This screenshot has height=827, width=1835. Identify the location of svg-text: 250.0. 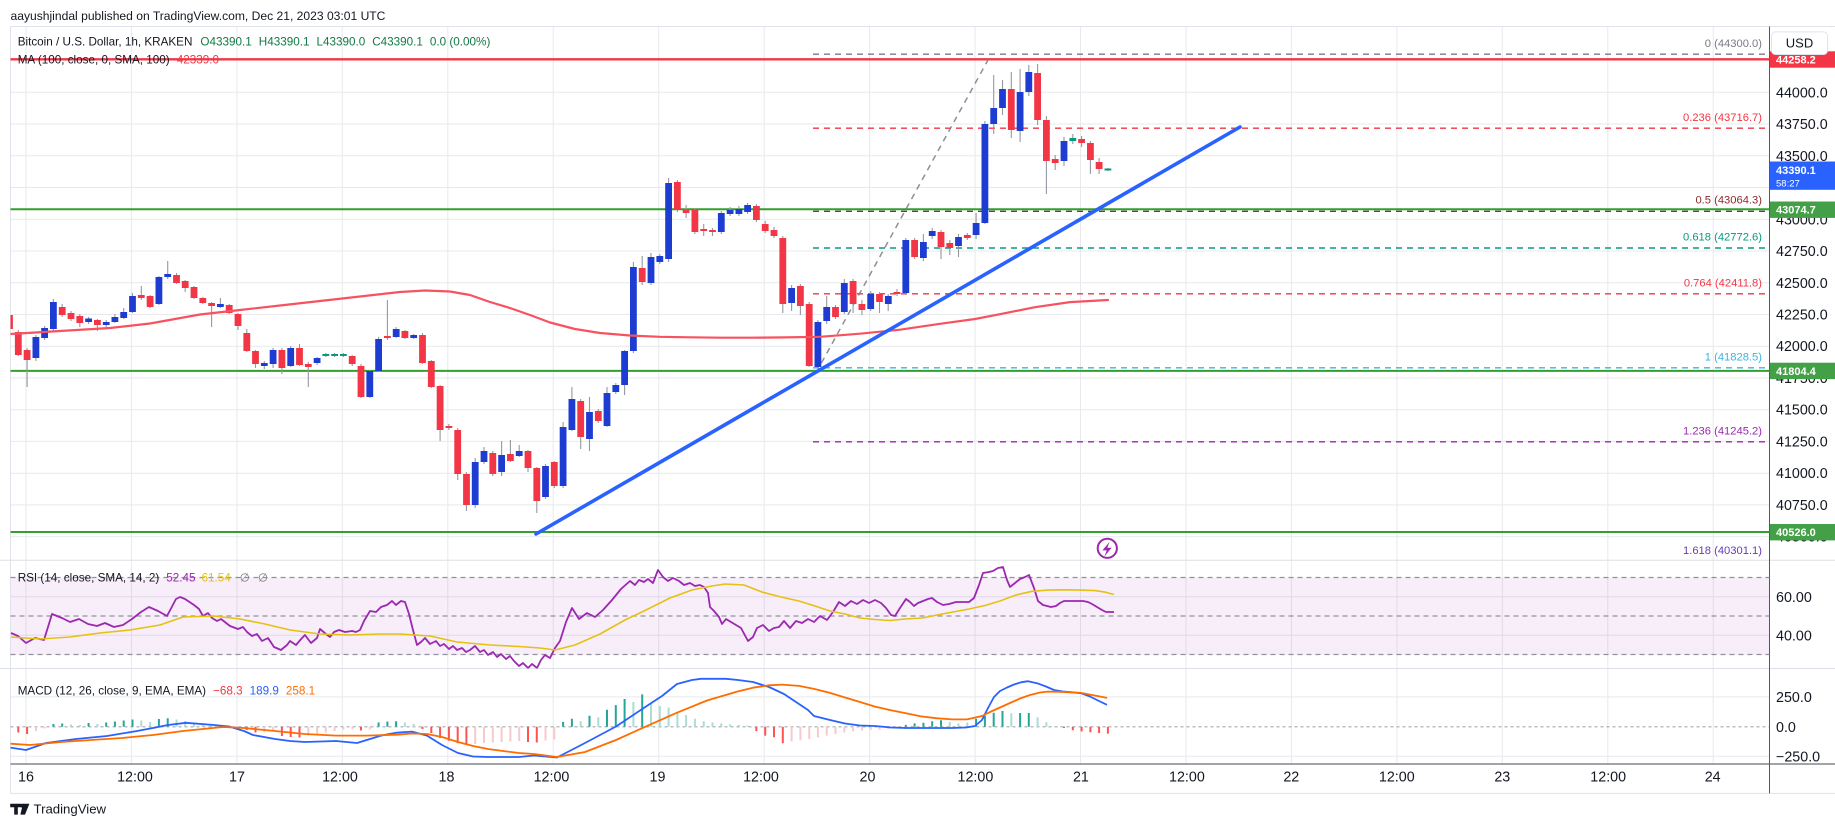
(1794, 698).